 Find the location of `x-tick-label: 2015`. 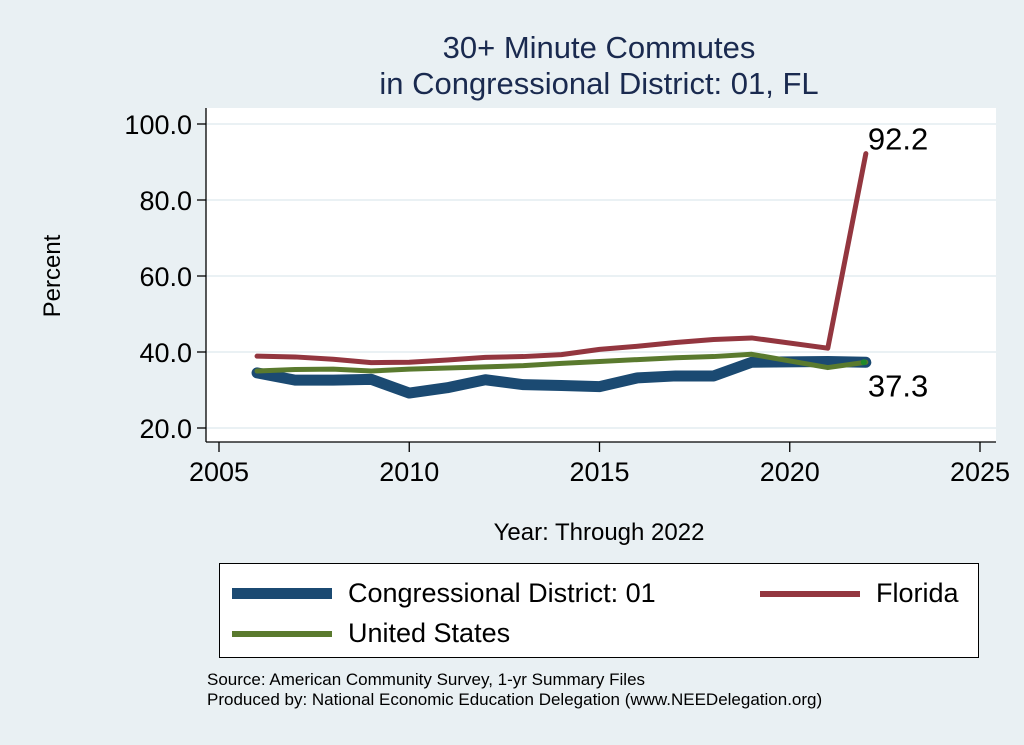

x-tick-label: 2015 is located at coordinates (599, 472).